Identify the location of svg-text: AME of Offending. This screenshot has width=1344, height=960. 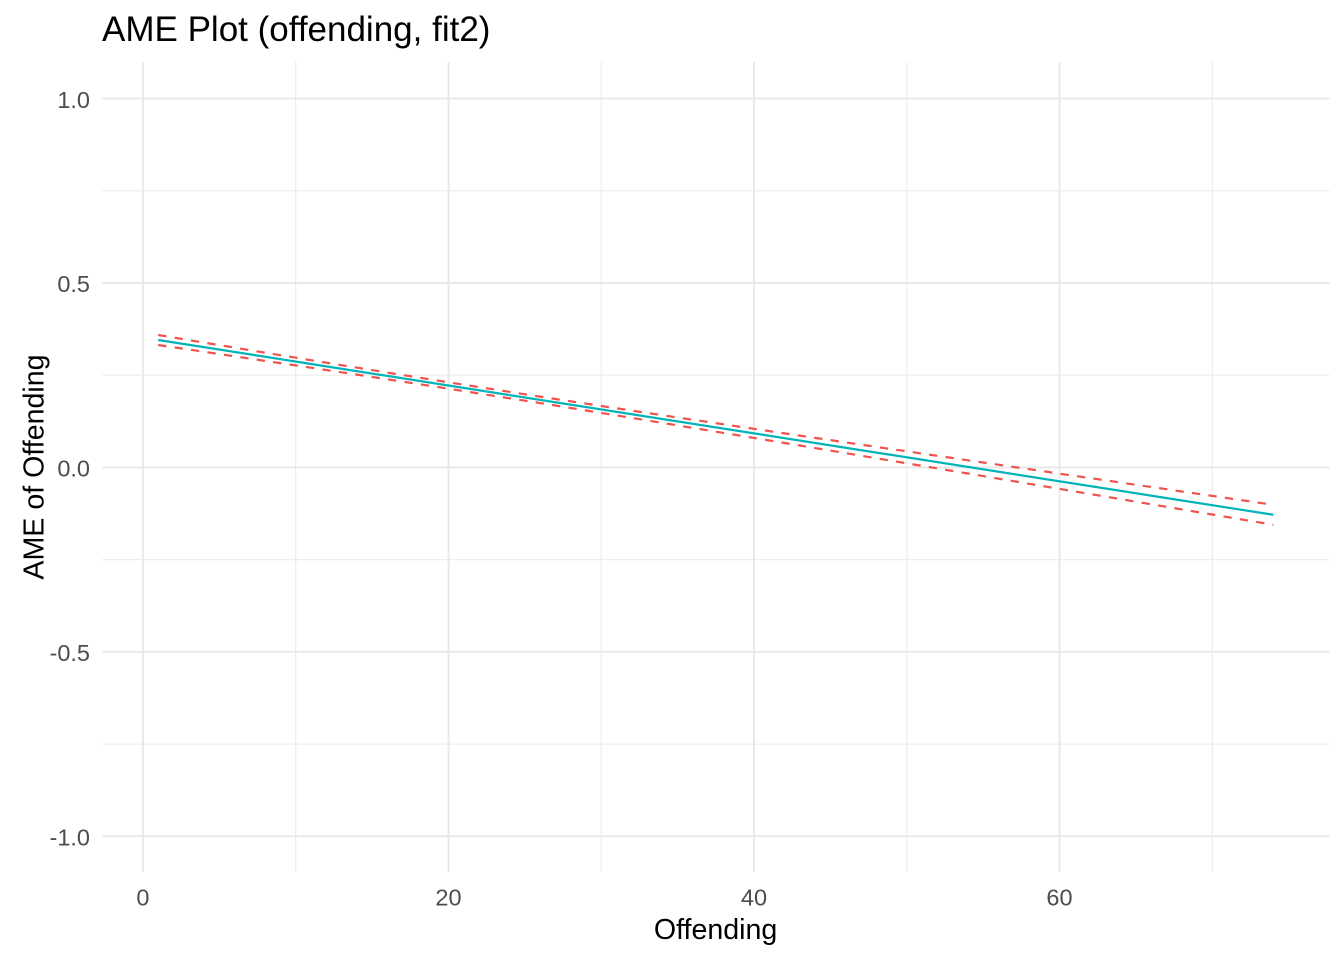
(35, 466).